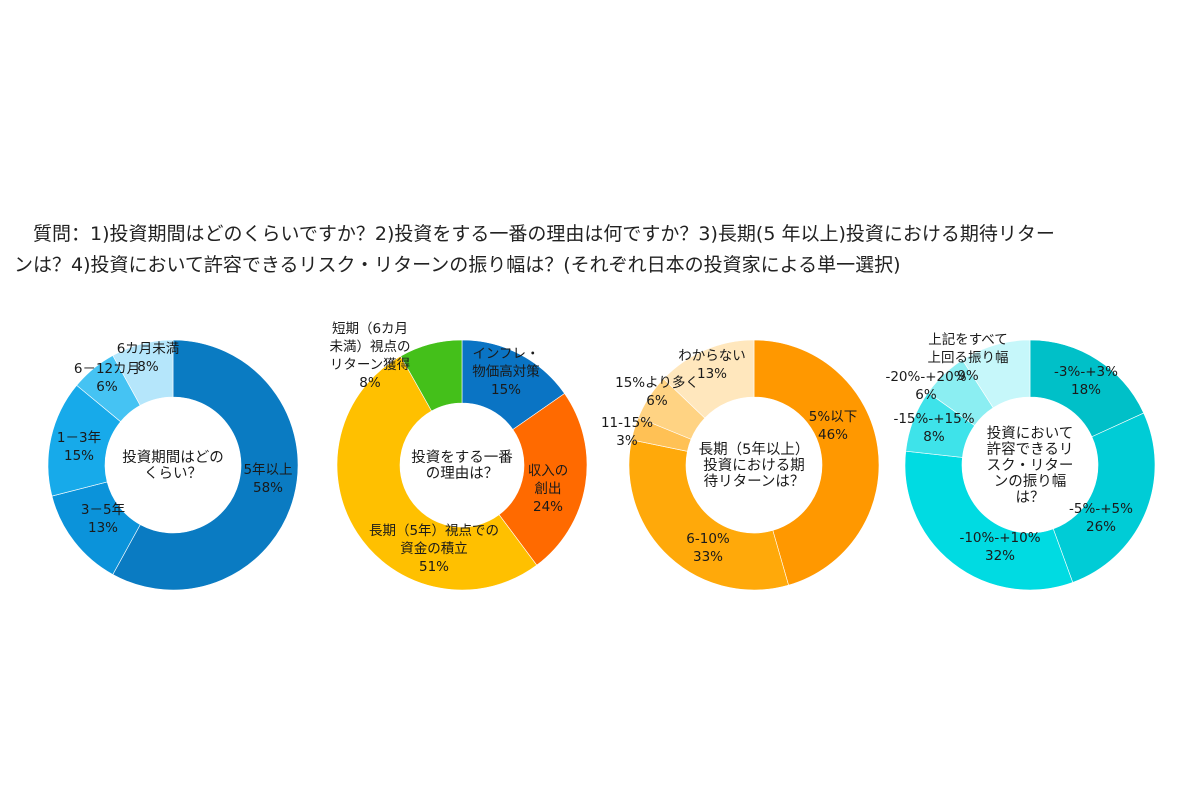  I want to click on chart-1-slice-label-2: 3－5年 13%, so click(103, 519).